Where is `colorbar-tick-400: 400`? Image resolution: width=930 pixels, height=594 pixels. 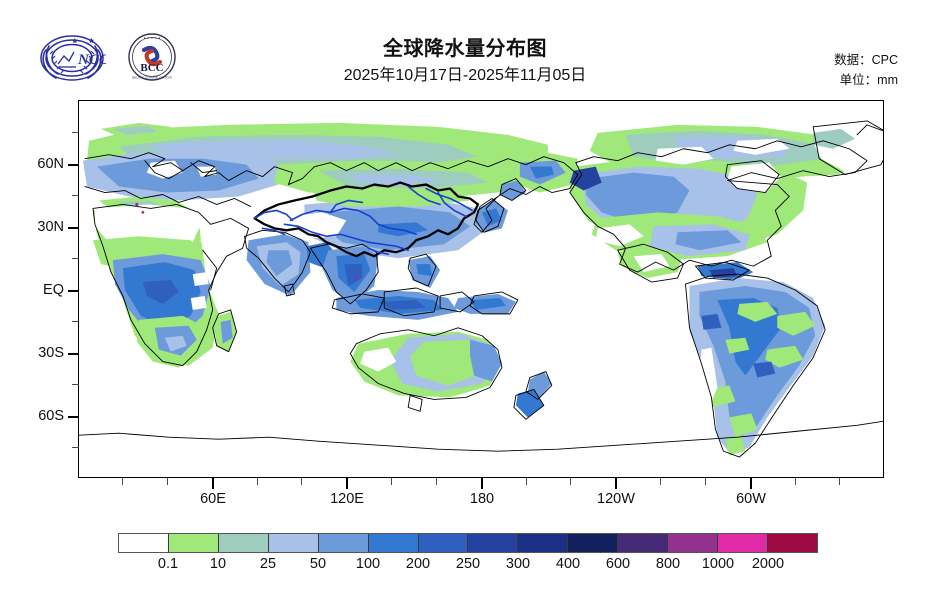 colorbar-tick-400: 400 is located at coordinates (568, 564).